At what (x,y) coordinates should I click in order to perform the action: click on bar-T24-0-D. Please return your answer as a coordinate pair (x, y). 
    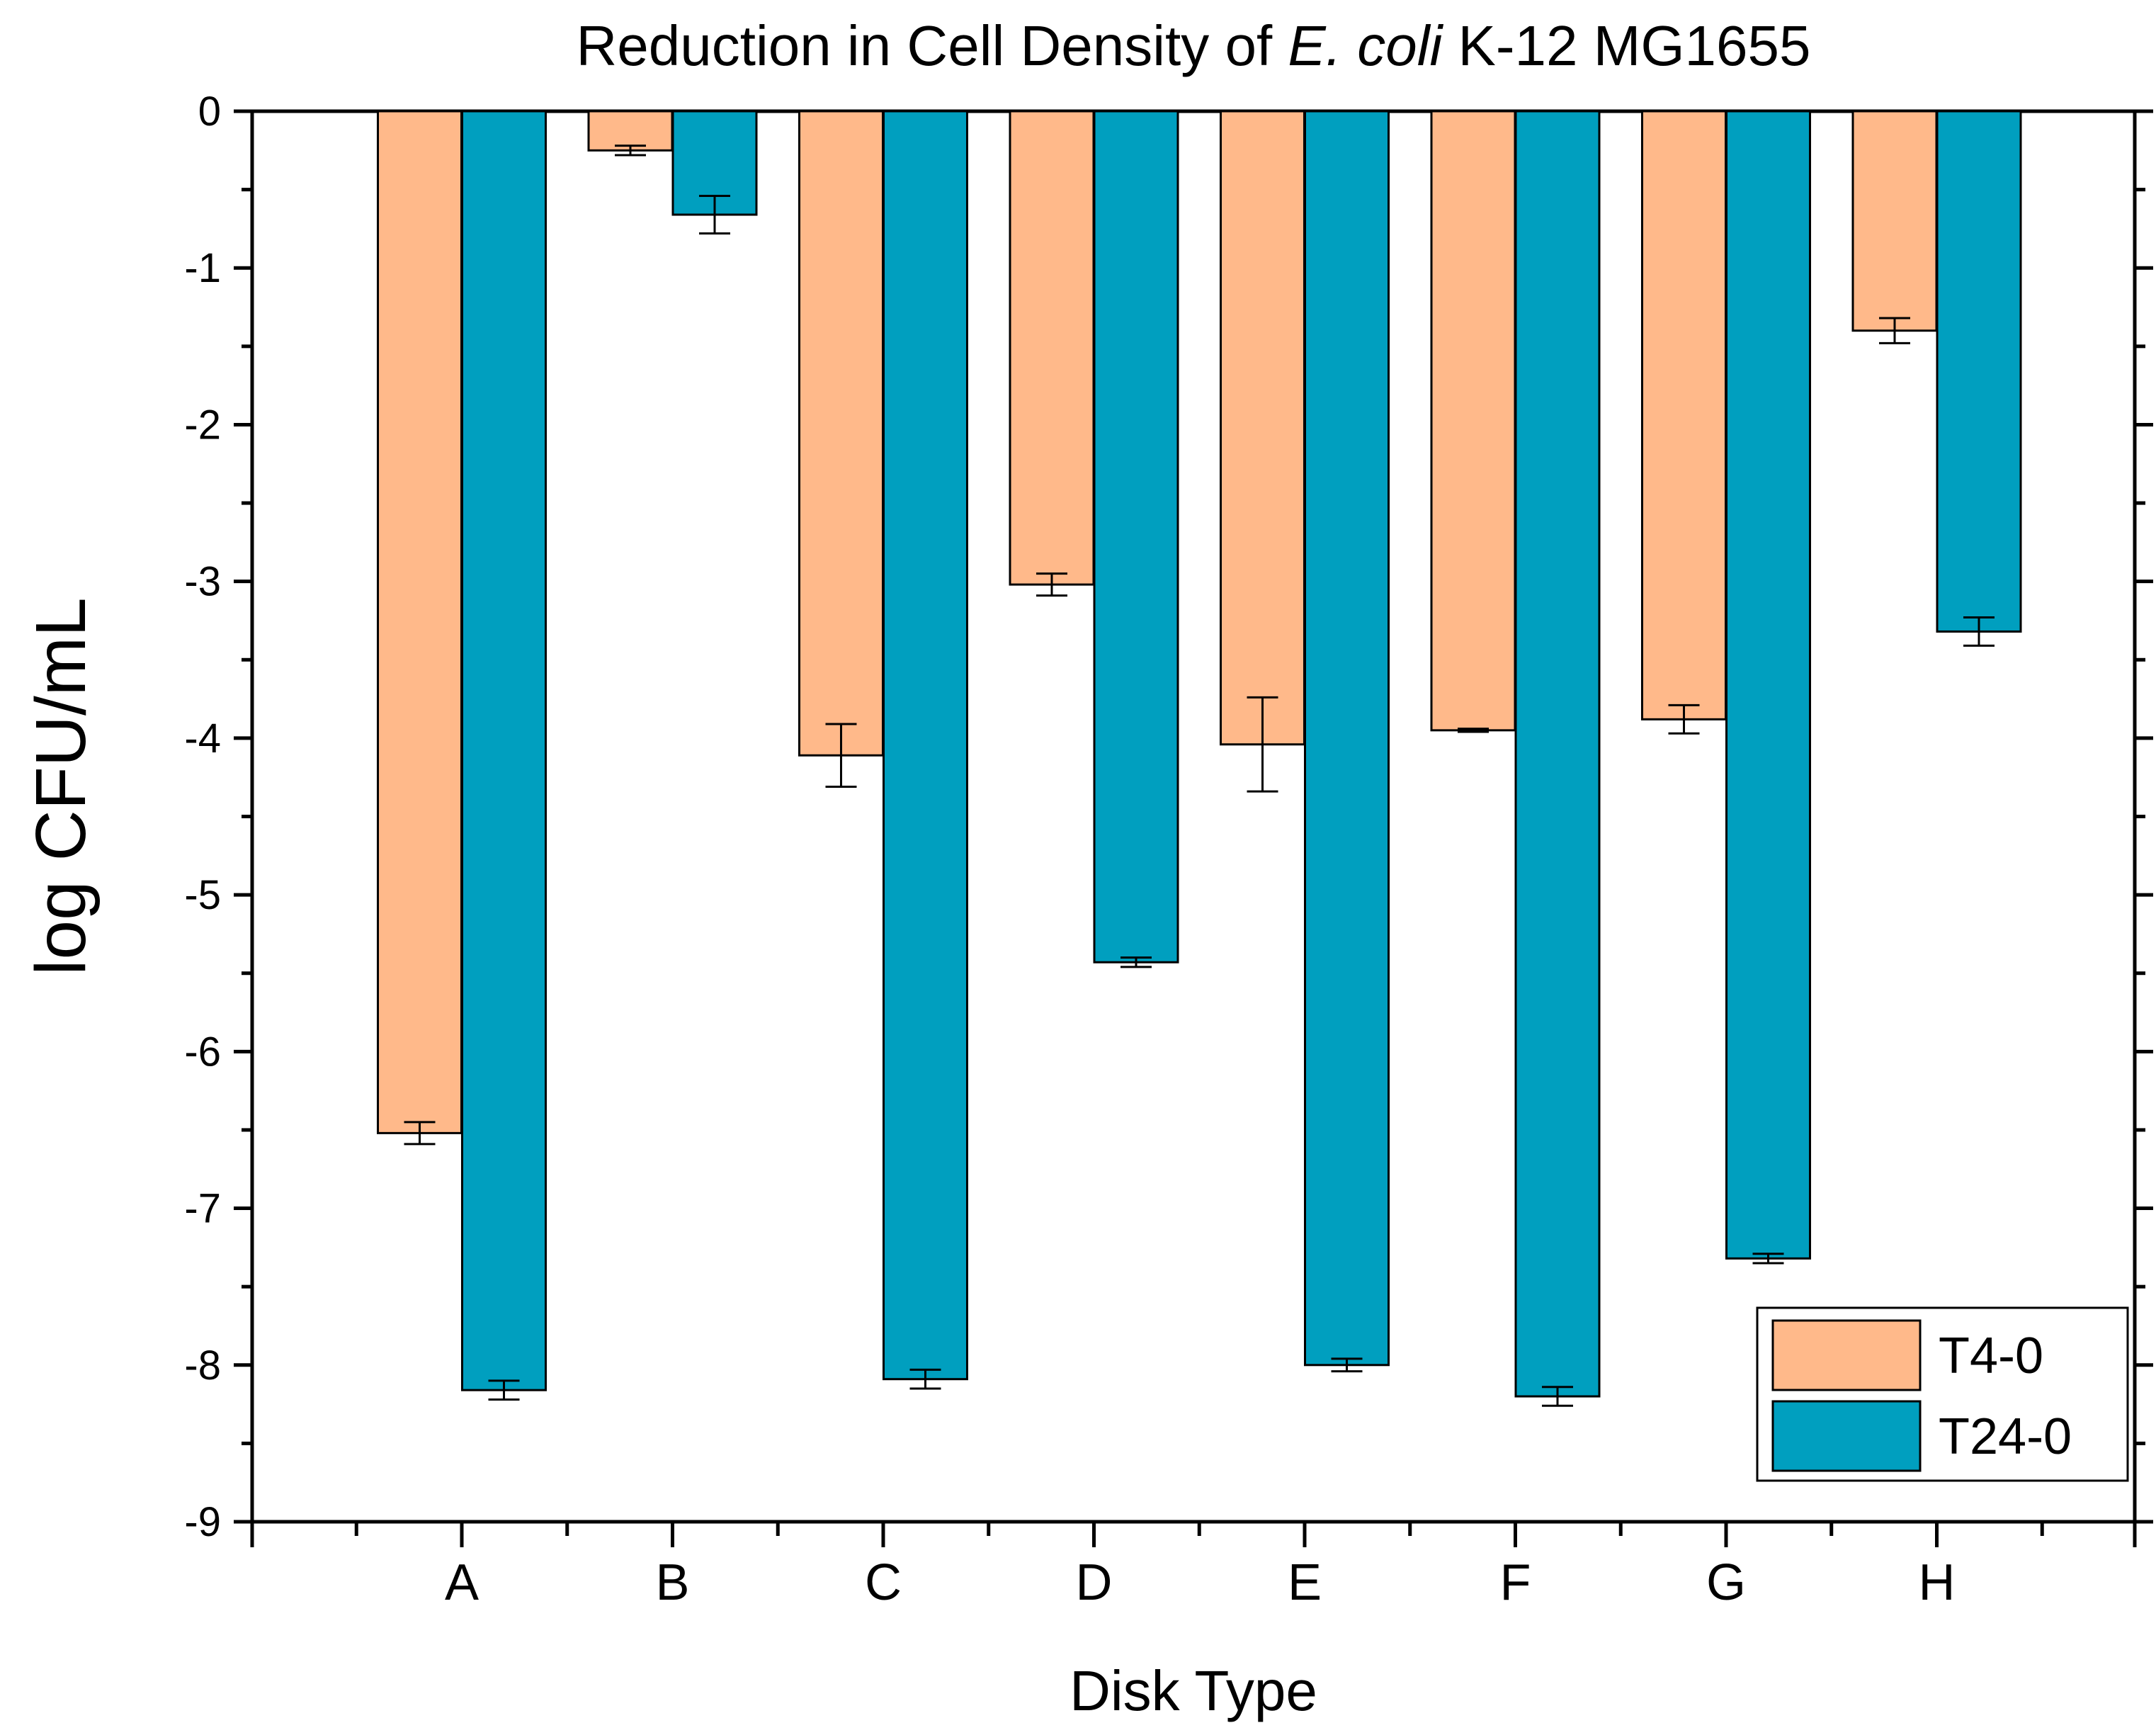
    Looking at the image, I should click on (1136, 536).